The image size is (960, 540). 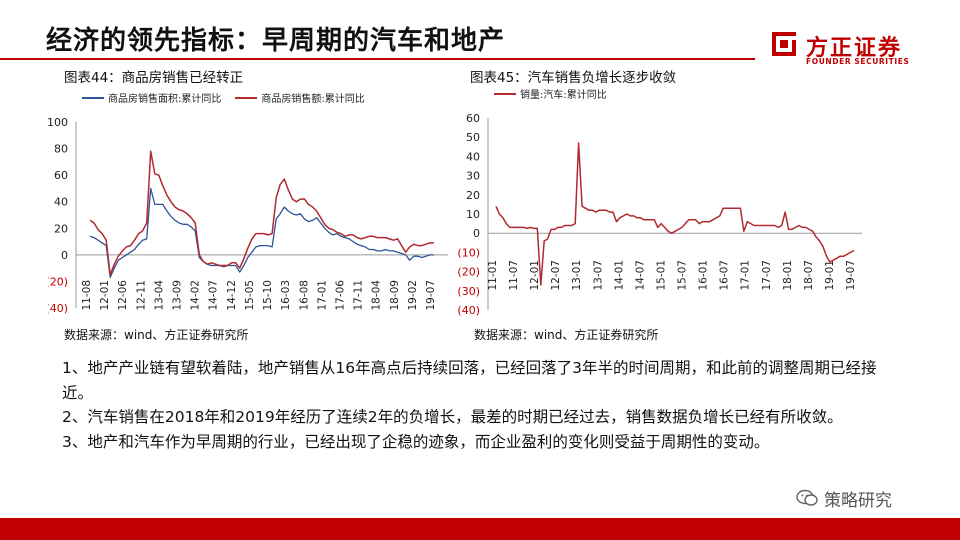 I want to click on chart1-x-tick-label: 17-06, so click(x=340, y=295).